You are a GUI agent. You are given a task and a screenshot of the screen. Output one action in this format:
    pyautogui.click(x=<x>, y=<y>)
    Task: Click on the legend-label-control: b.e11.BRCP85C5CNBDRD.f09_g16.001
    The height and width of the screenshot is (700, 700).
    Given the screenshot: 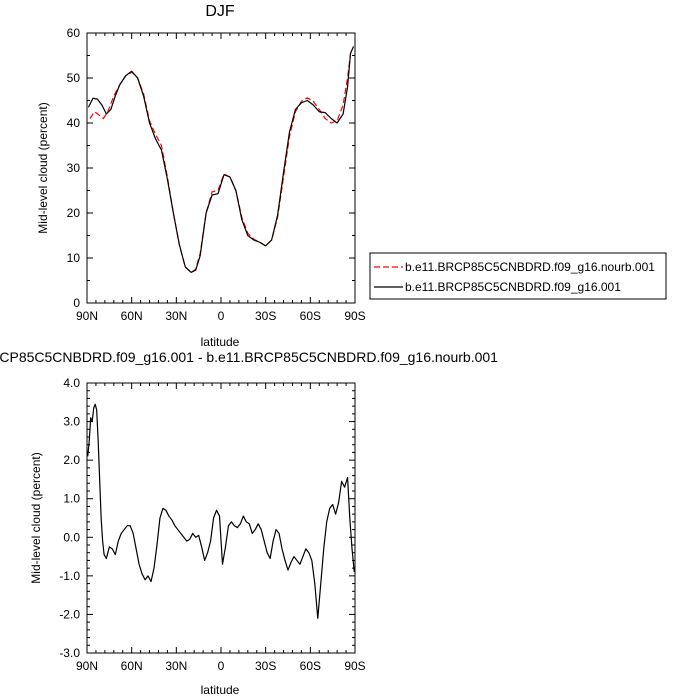 What is the action you would take?
    pyautogui.click(x=513, y=287)
    